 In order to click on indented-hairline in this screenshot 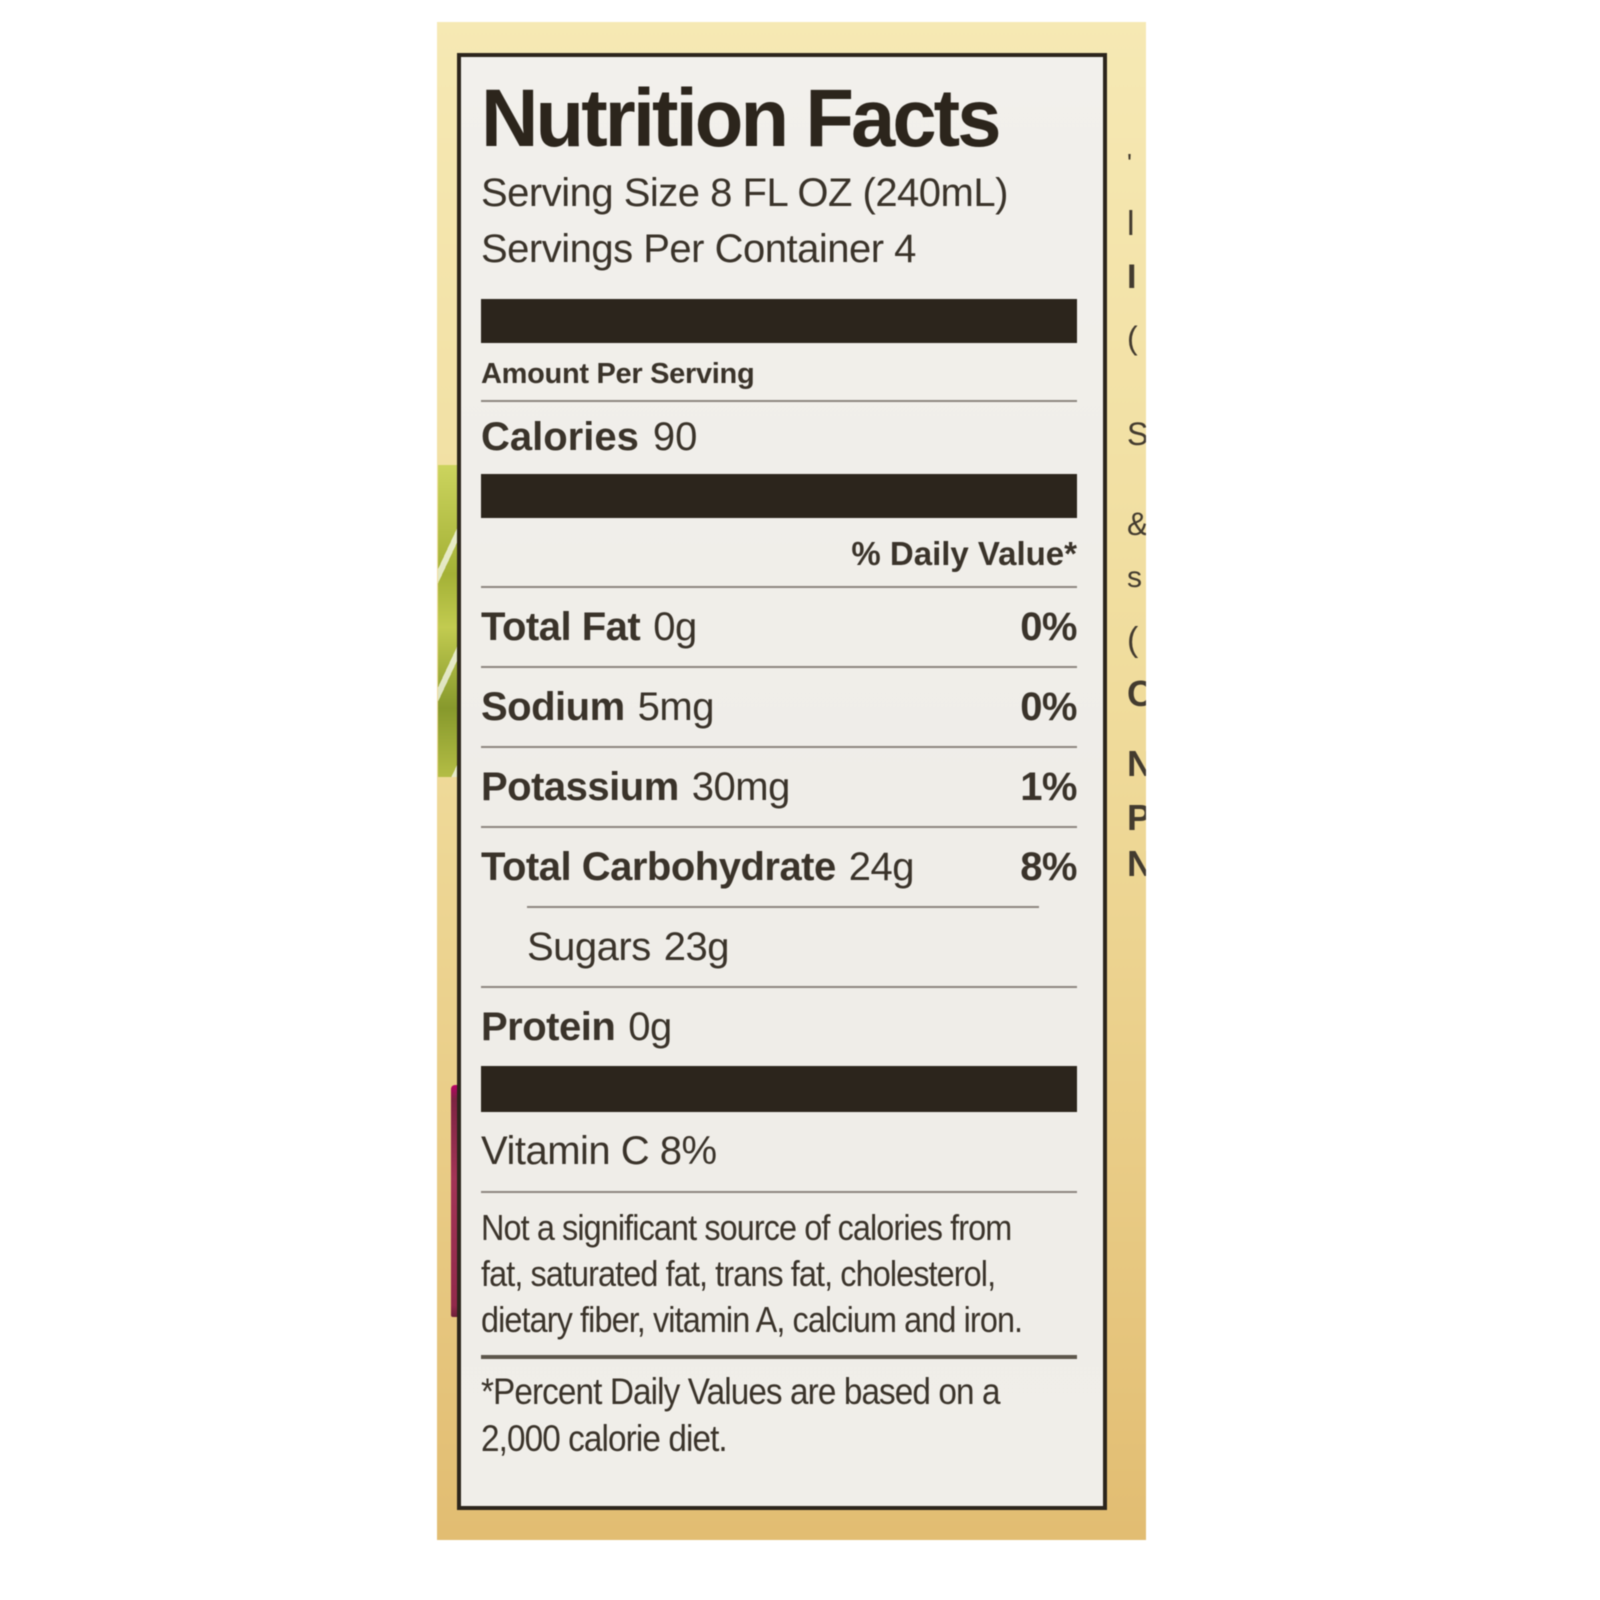, I will do `click(783, 907)`.